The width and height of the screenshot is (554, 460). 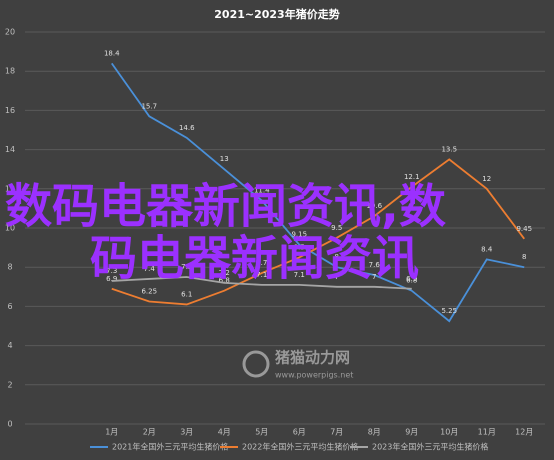 What do you see at coordinates (10, 188) in the screenshot?
I see `y-tick-label: 12` at bounding box center [10, 188].